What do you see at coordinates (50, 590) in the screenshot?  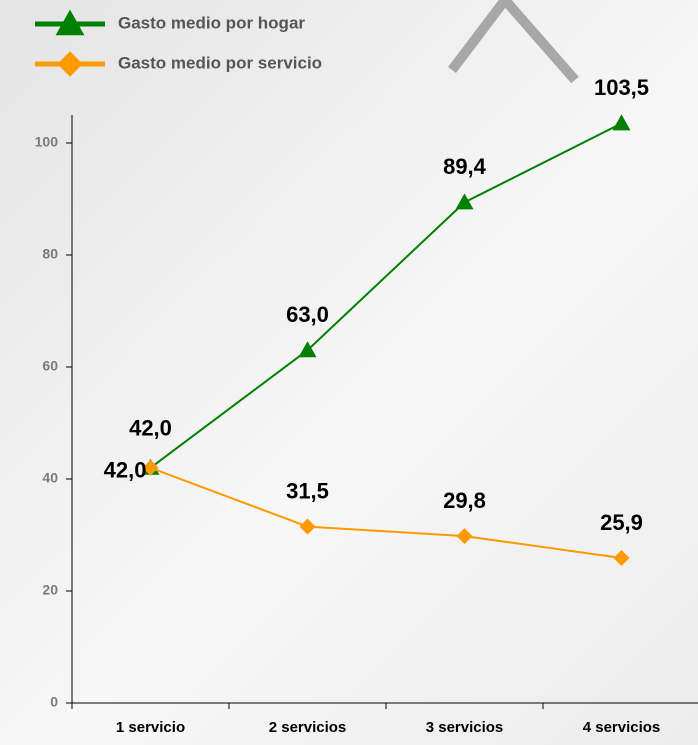 I see `y-tick-label: 20` at bounding box center [50, 590].